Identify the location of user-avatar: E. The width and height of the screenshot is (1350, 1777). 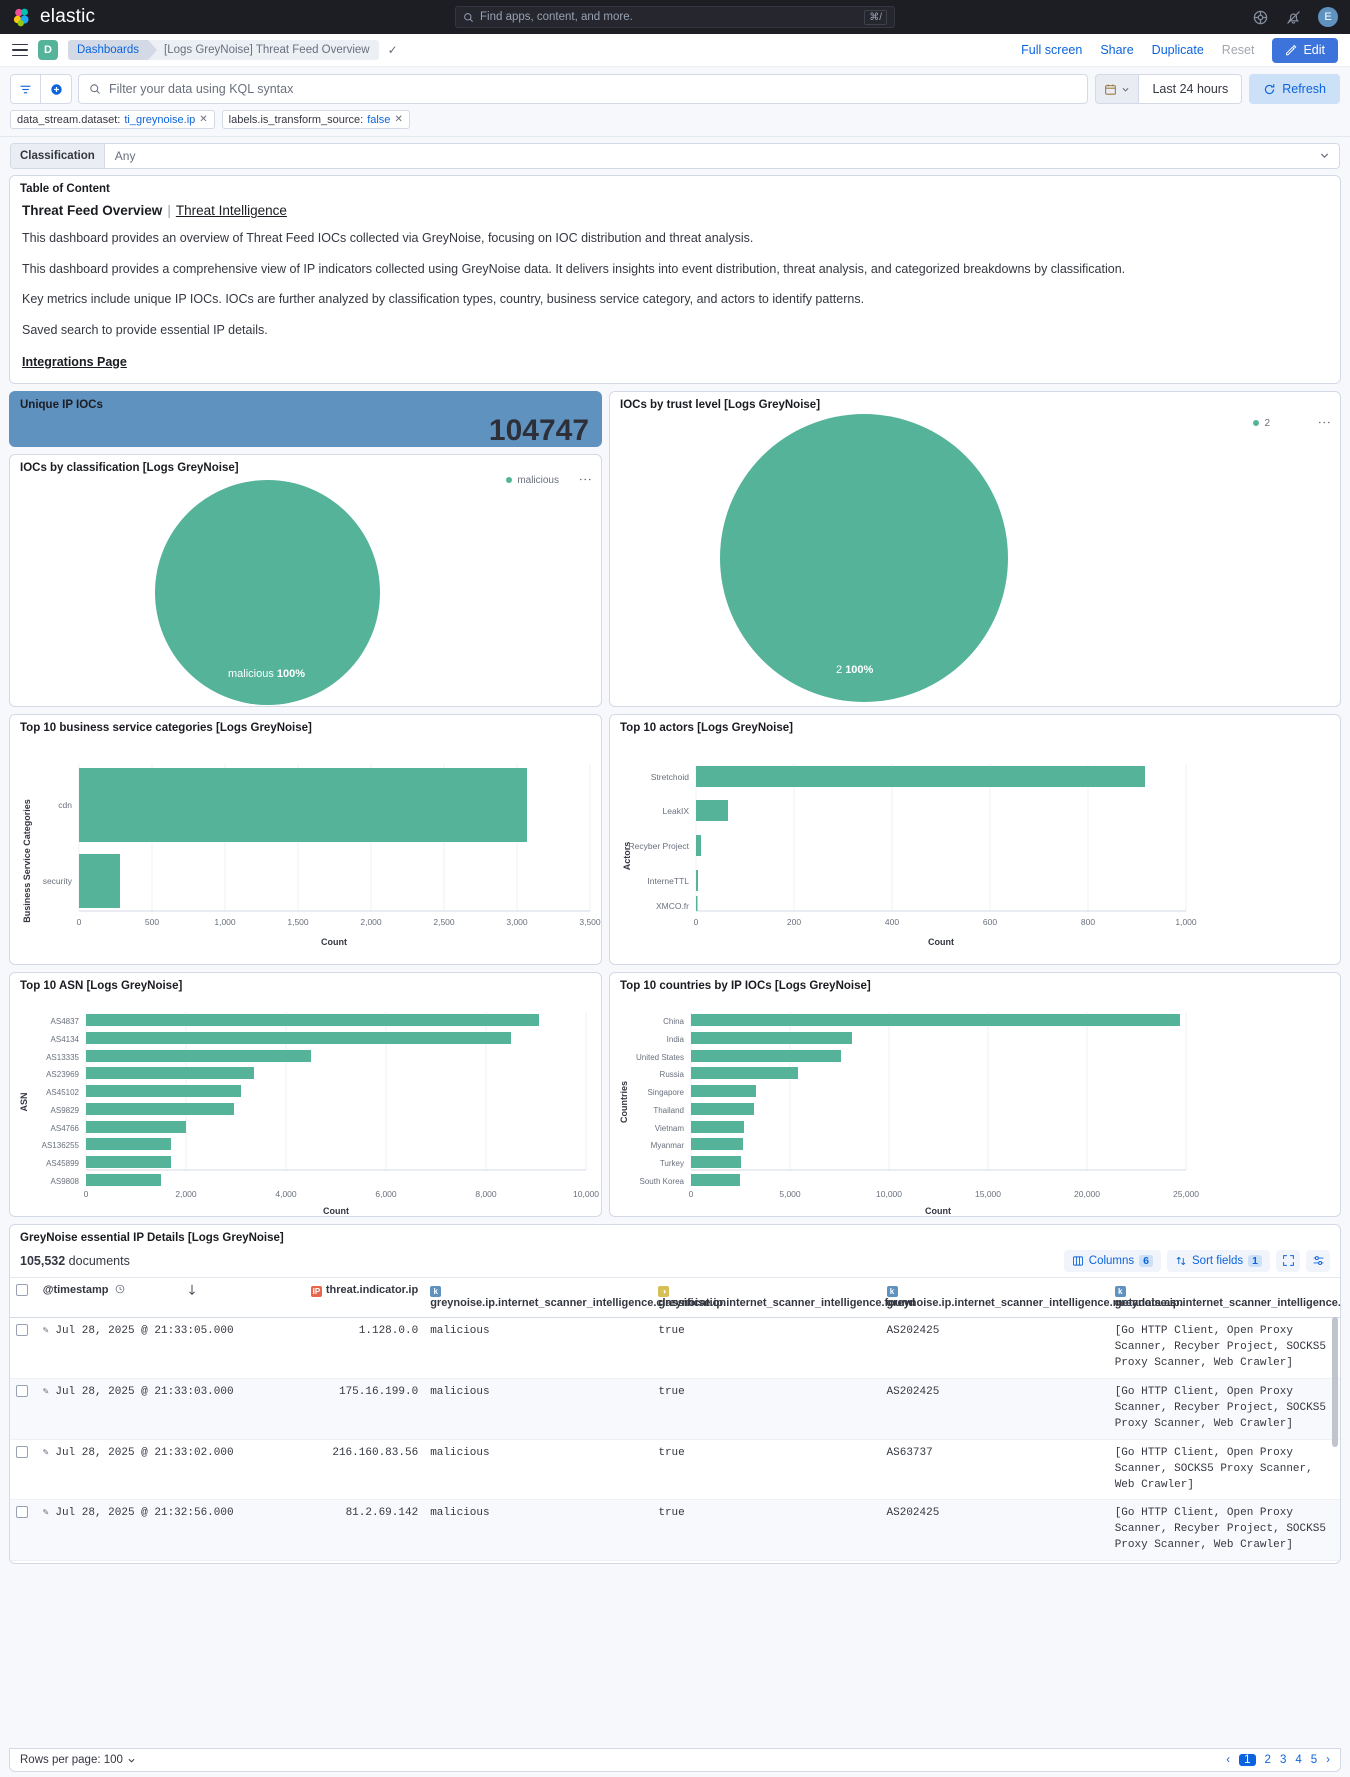
(1328, 17).